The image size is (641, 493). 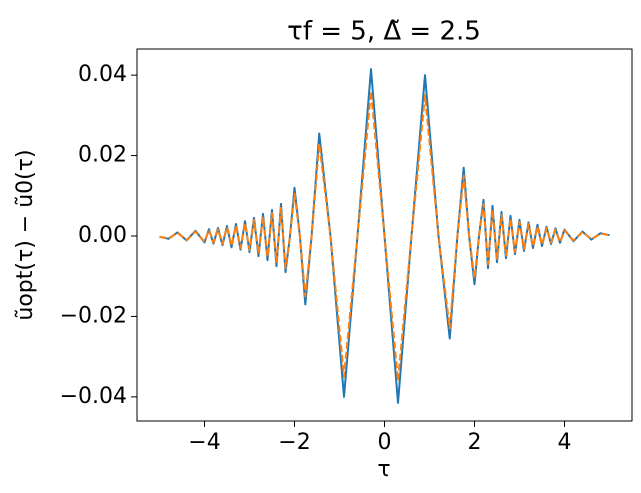 I want to click on x-tick-label: −2, so click(x=294, y=442).